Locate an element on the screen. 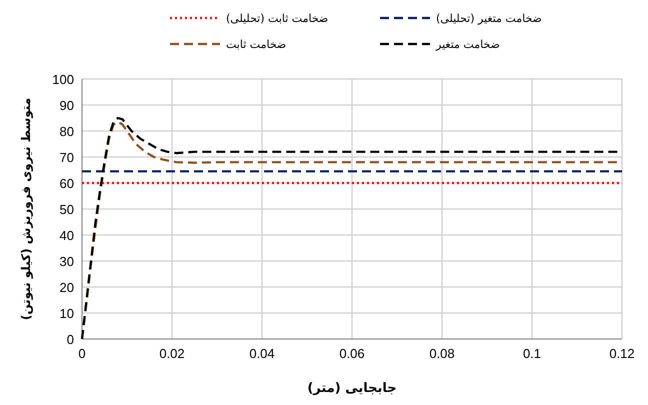 Image resolution: width=648 pixels, height=405 pixels. x-tick-label: 0.04 is located at coordinates (262, 353).